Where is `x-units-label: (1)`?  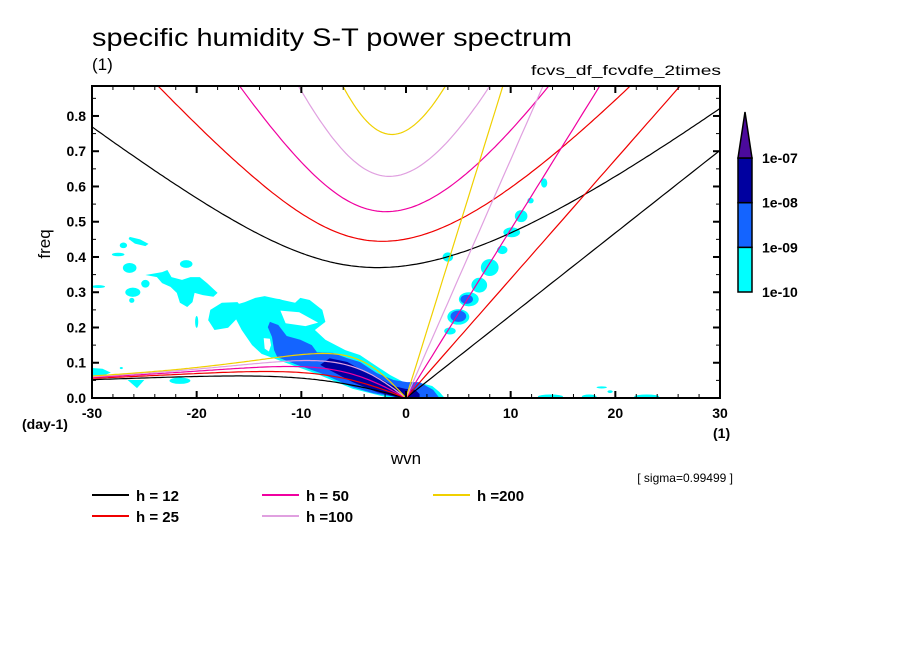
x-units-label: (1) is located at coordinates (721, 433).